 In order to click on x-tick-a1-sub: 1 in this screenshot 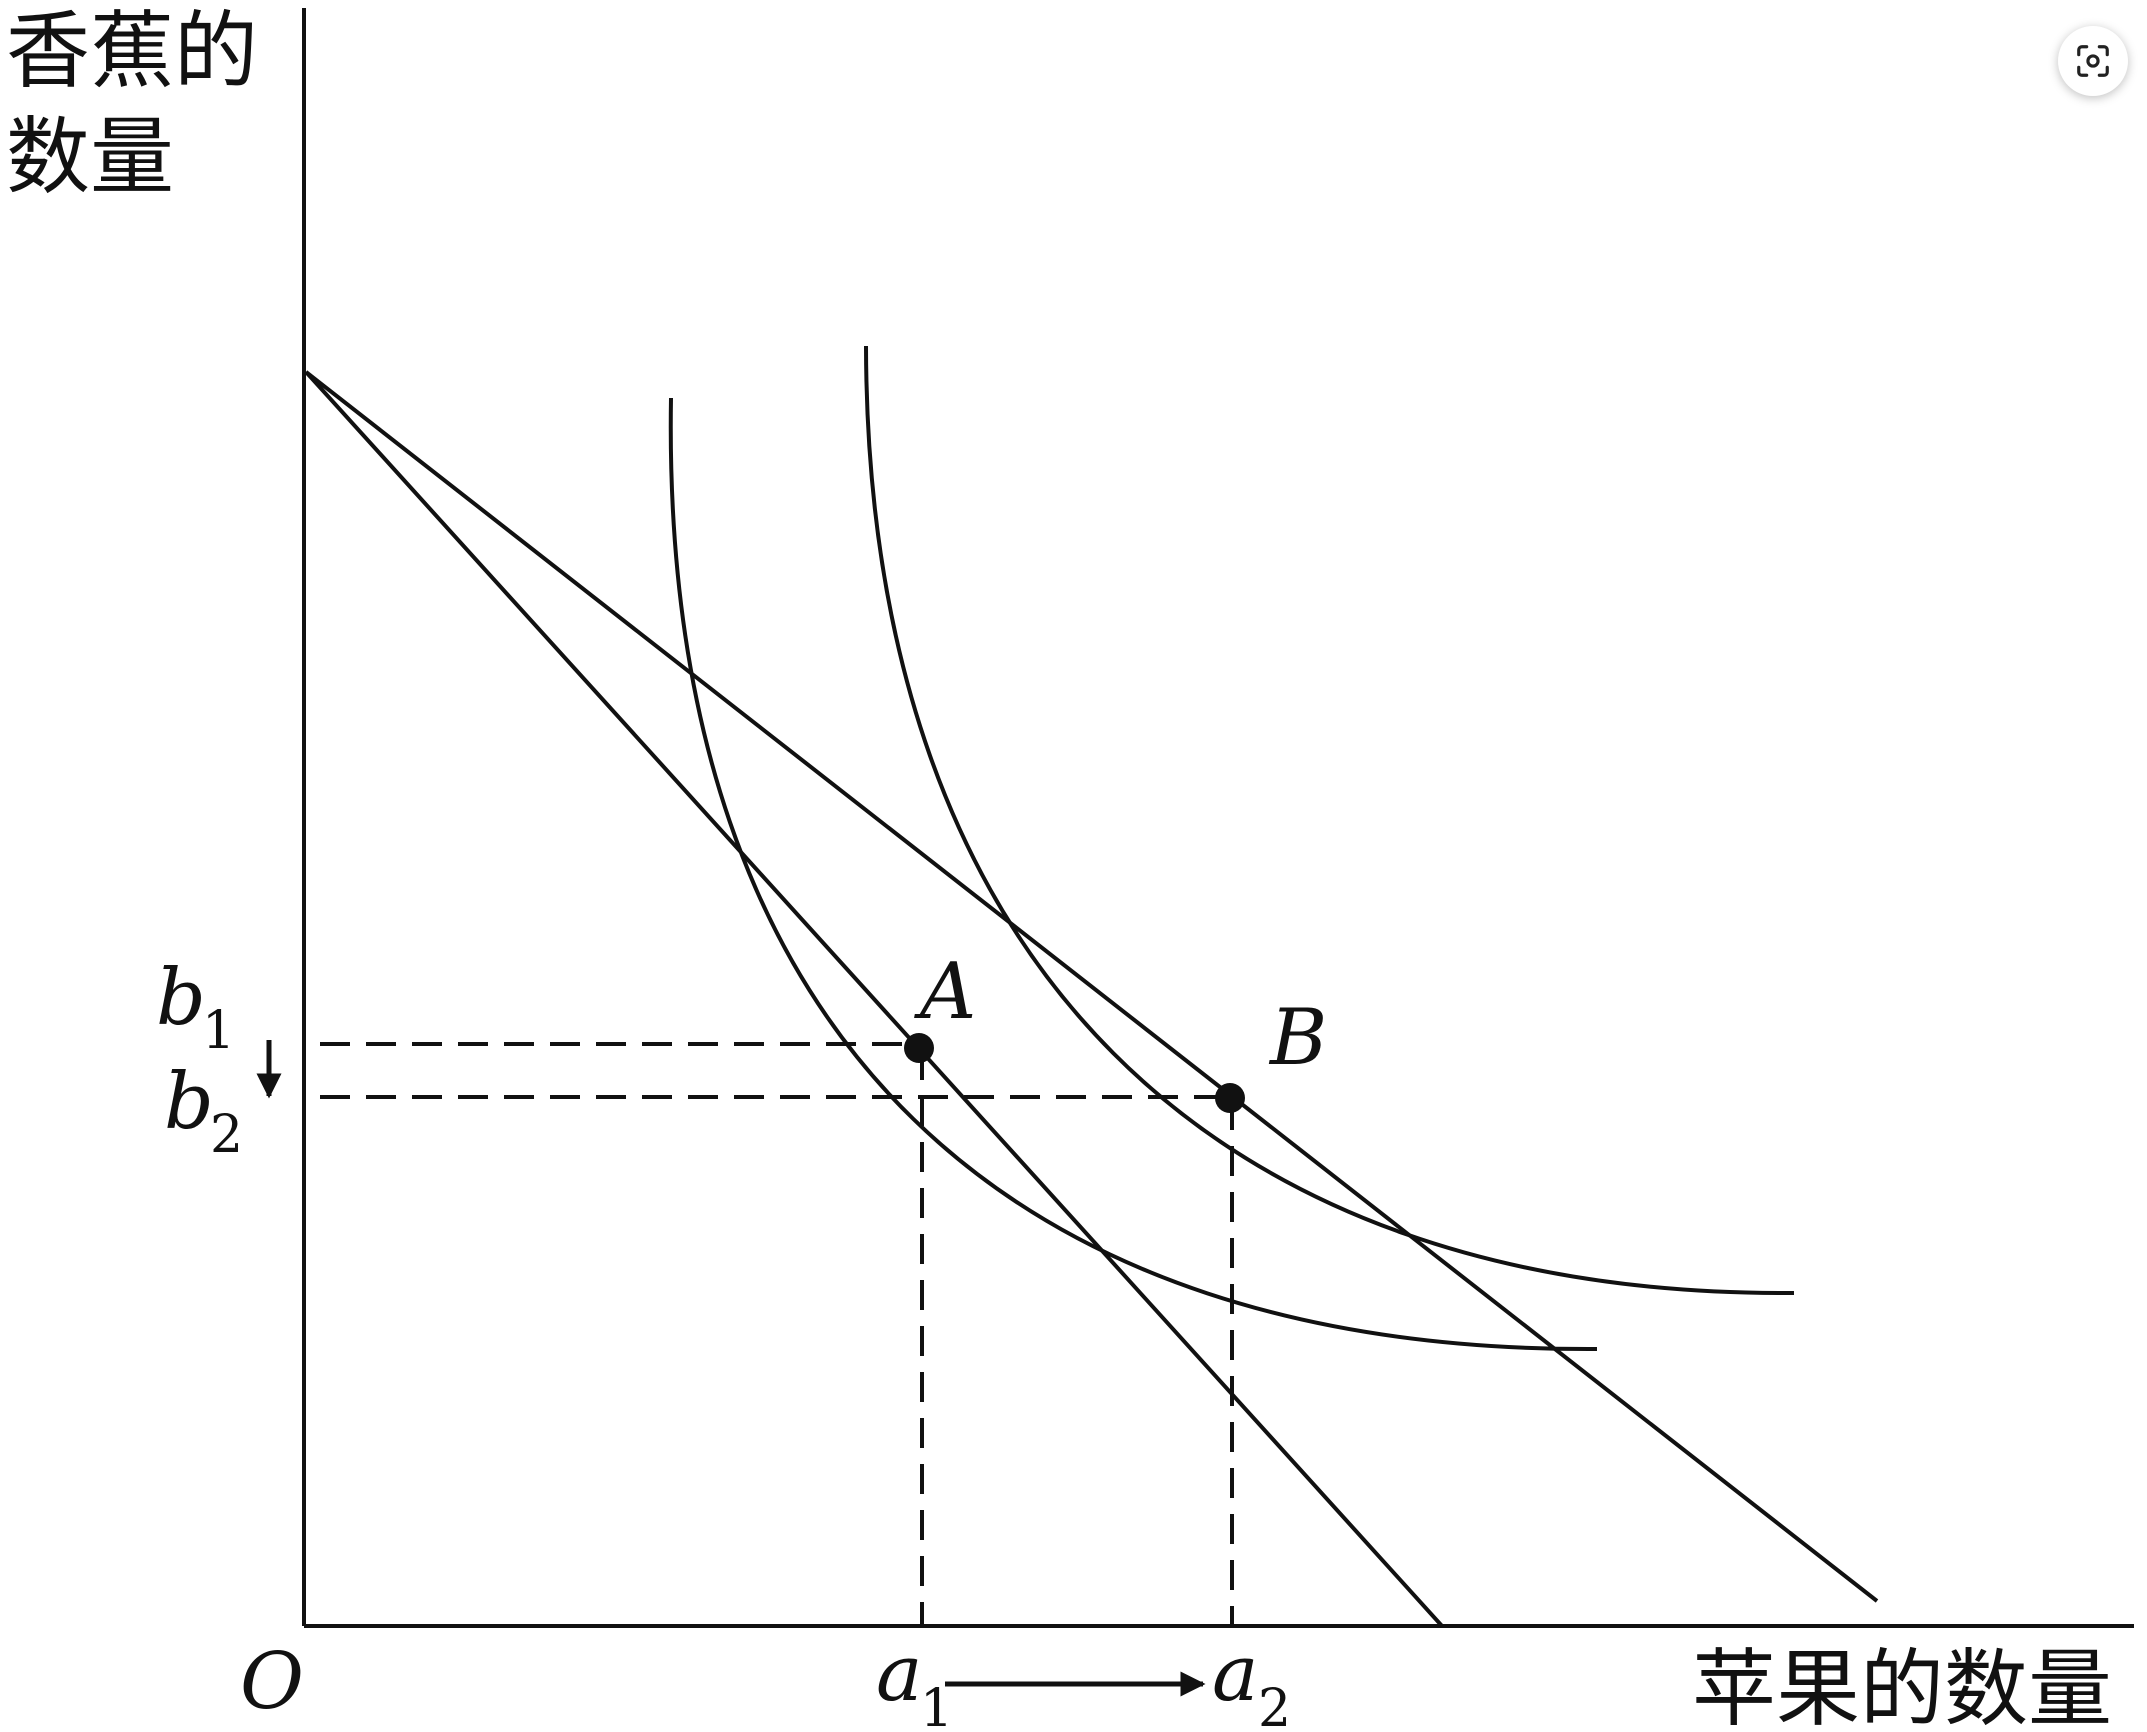, I will do `click(936, 1705)`.